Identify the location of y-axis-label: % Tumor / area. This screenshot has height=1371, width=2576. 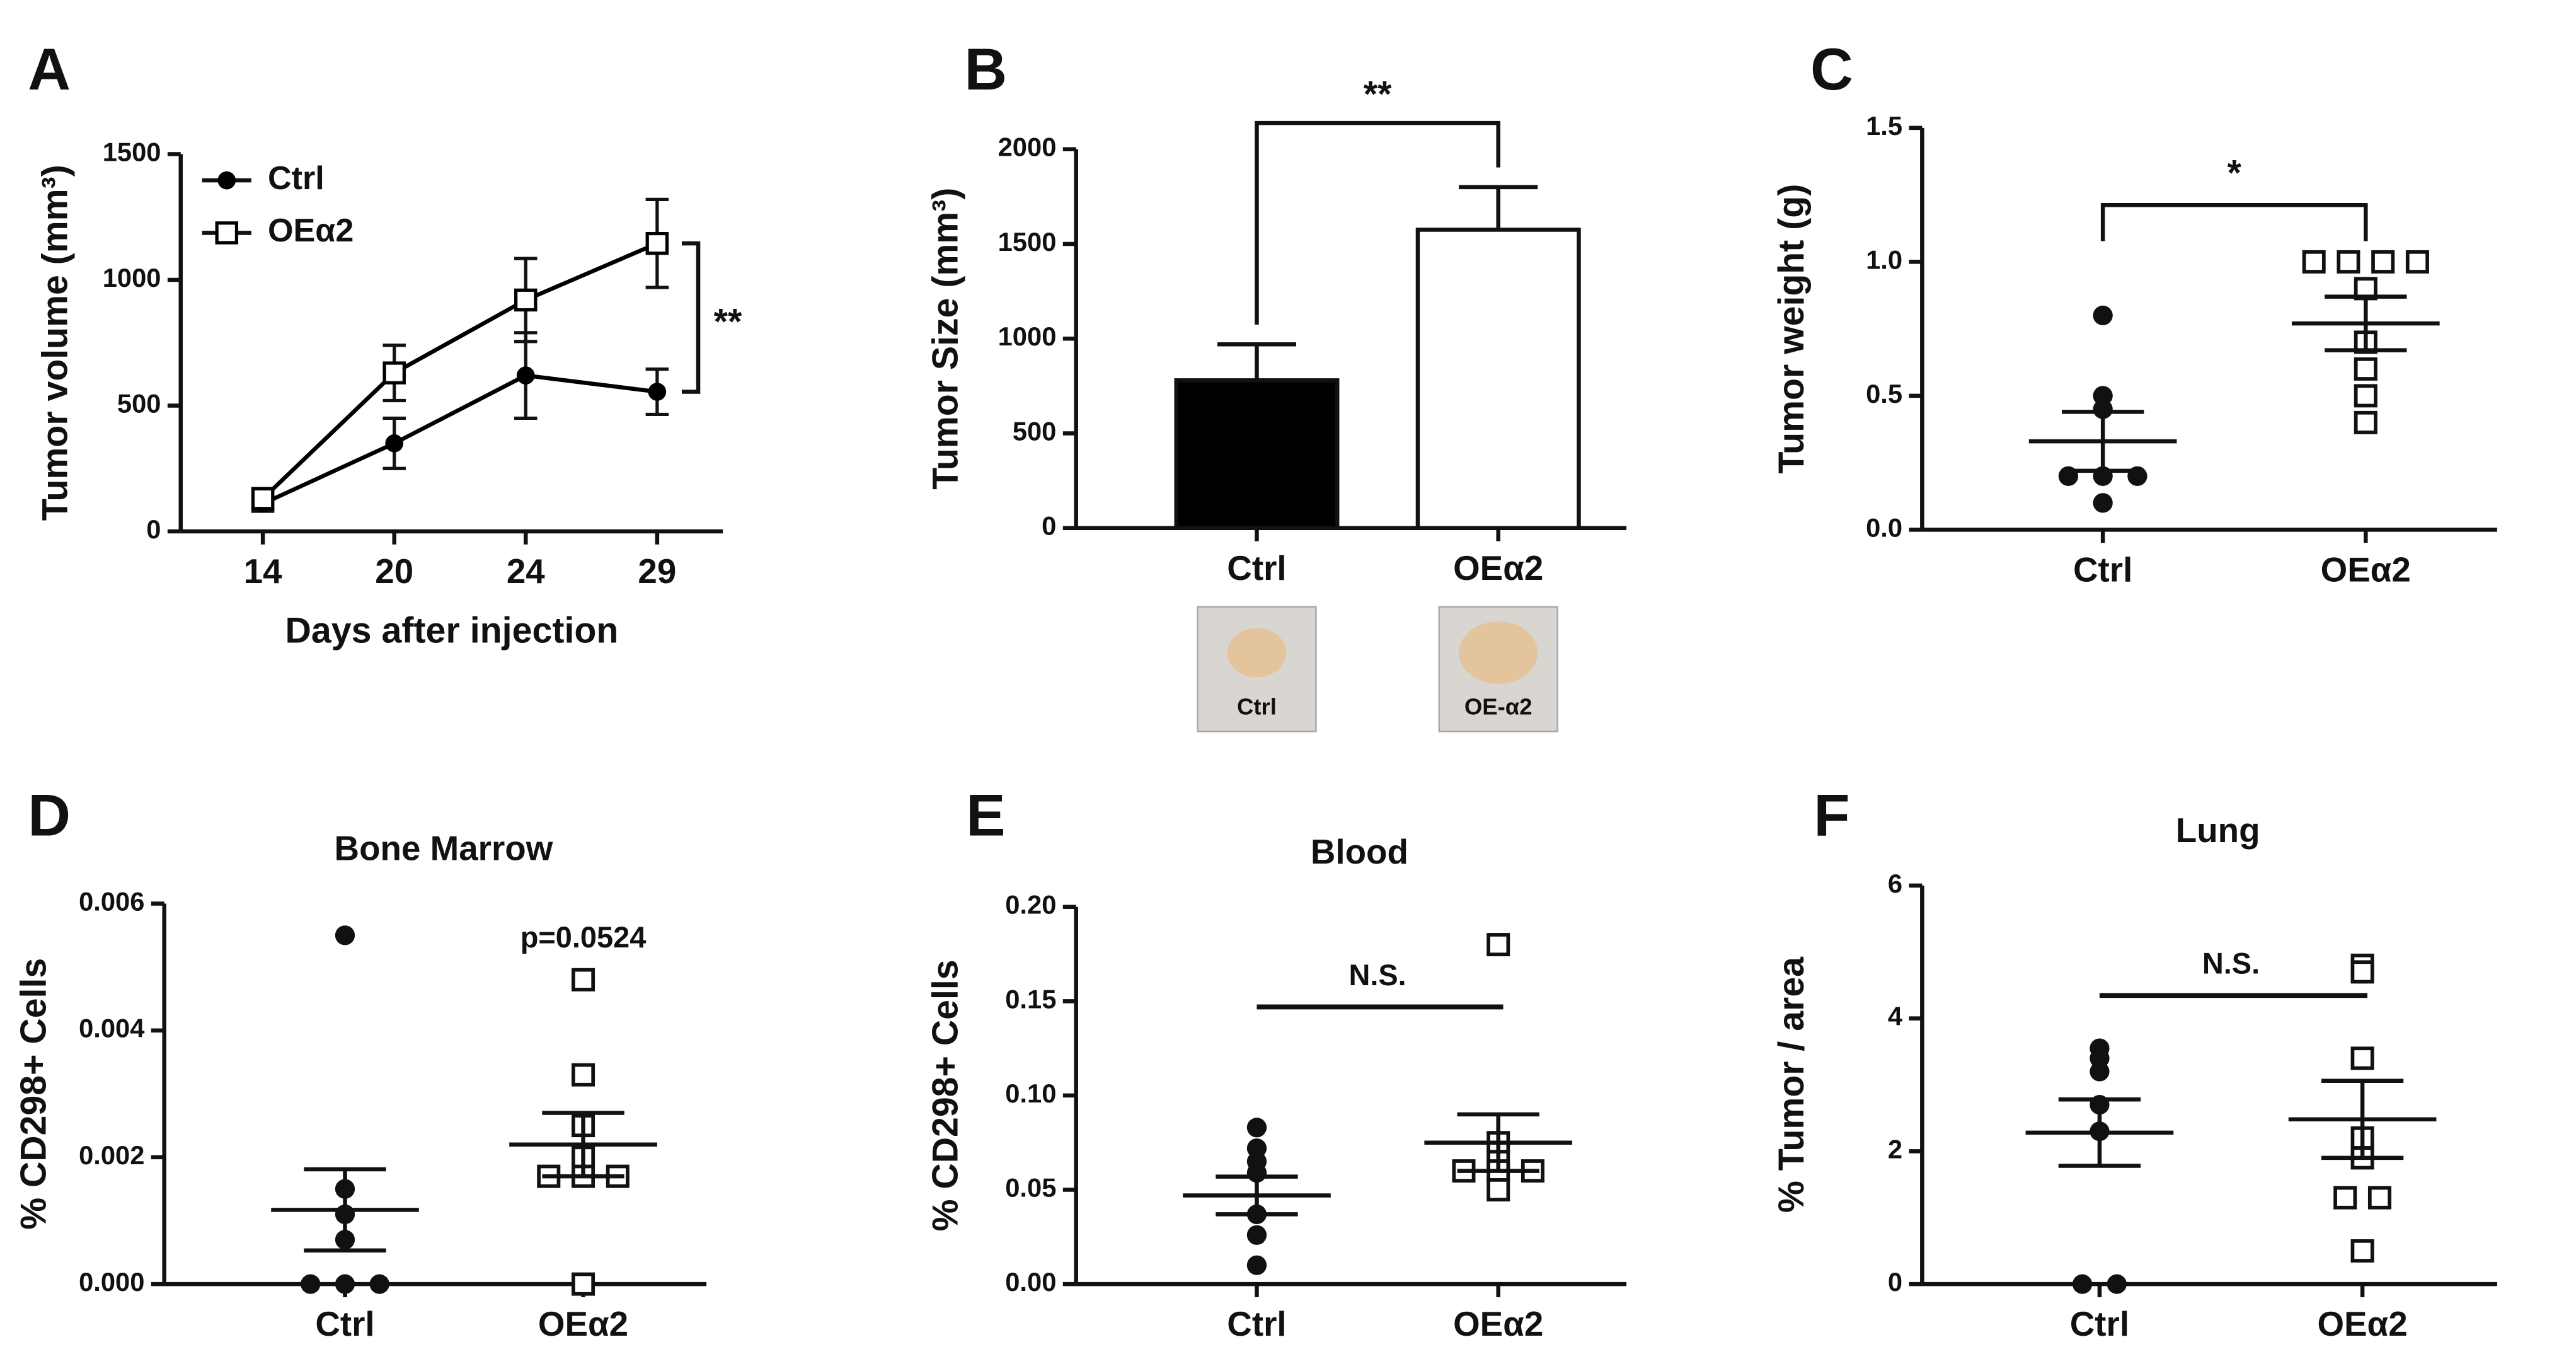
(1791, 1084).